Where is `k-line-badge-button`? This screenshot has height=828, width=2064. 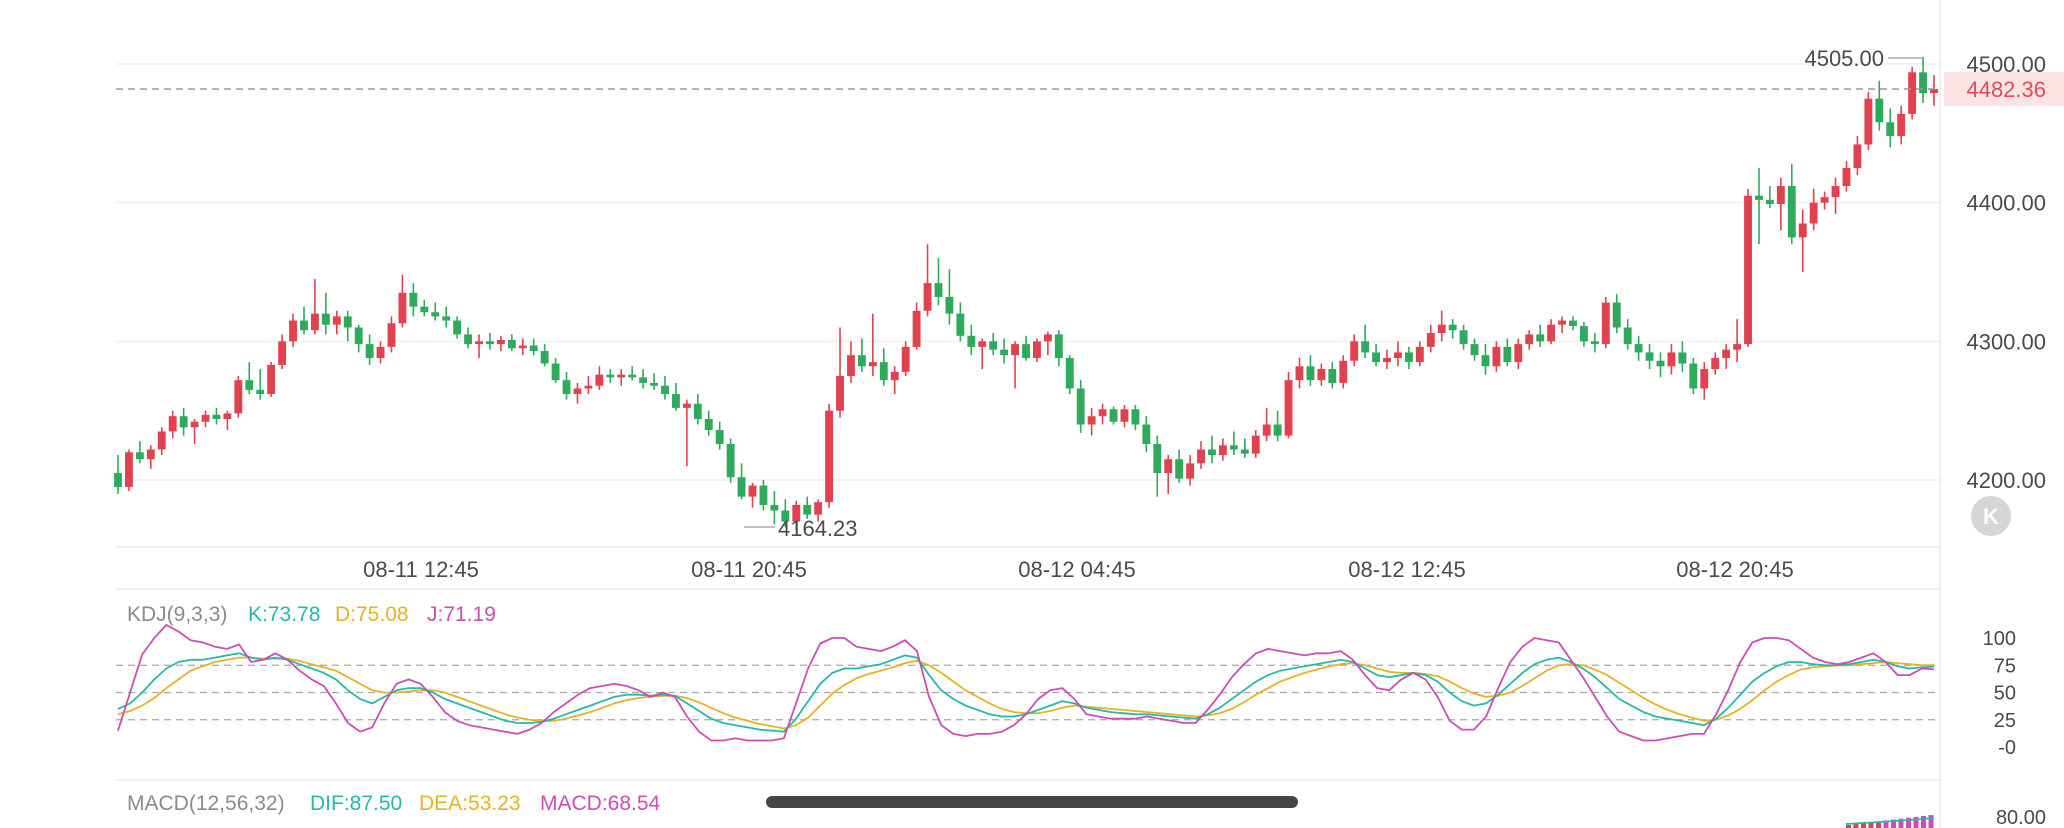 k-line-badge-button is located at coordinates (1991, 516).